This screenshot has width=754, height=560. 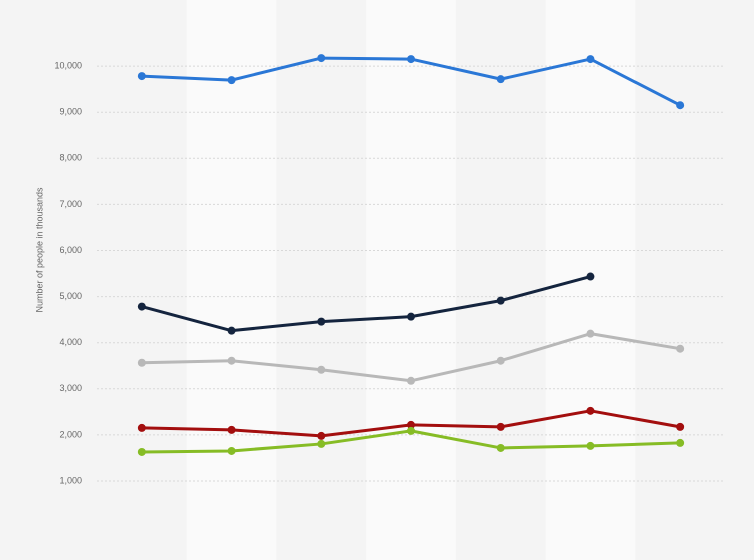 What do you see at coordinates (70, 112) in the screenshot?
I see `y-tick-label: 9,000` at bounding box center [70, 112].